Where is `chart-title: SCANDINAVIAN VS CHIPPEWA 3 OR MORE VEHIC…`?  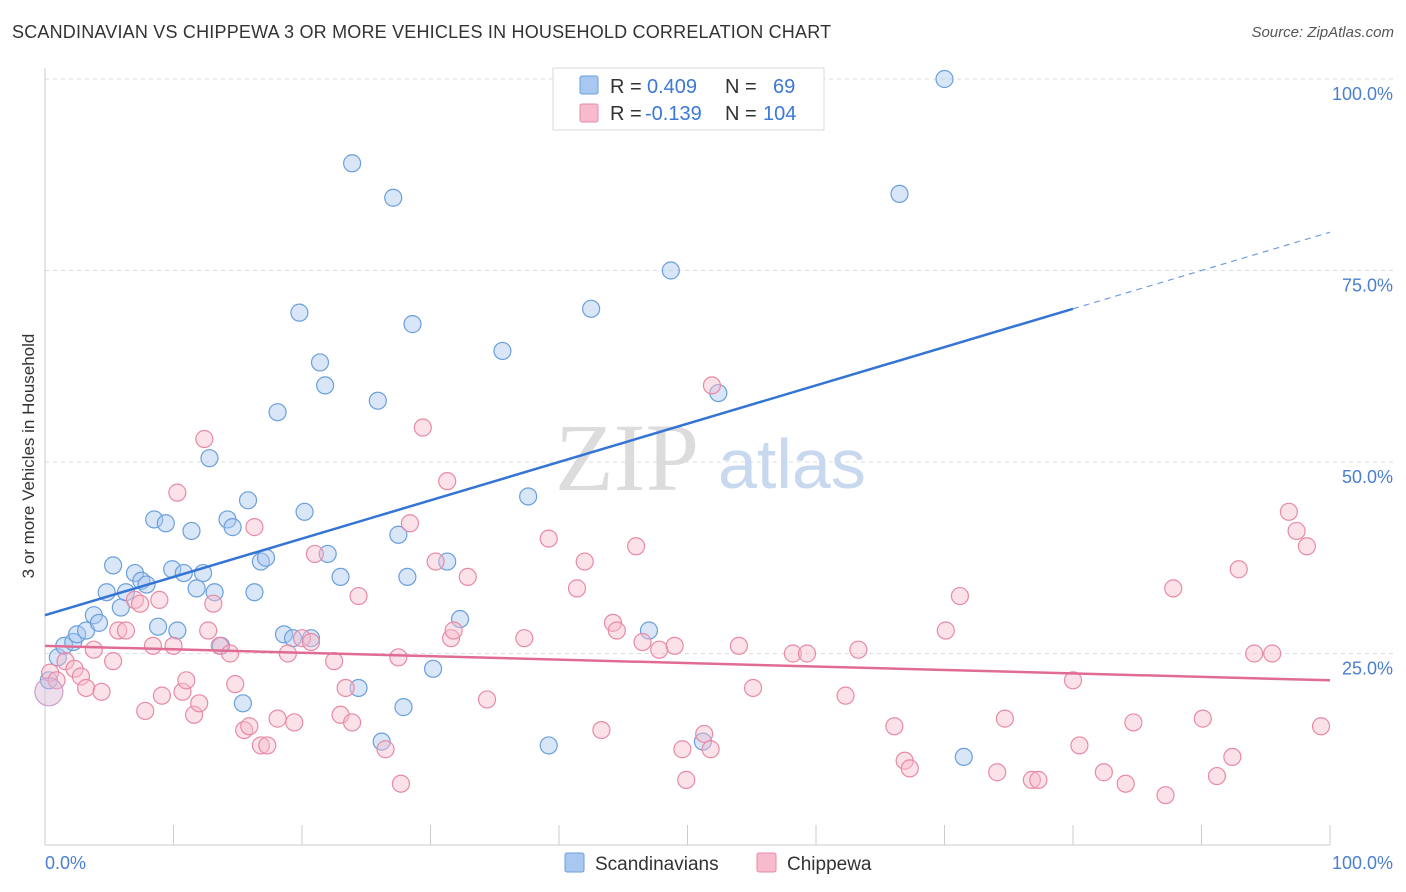
chart-title: SCANDINAVIAN VS CHIPPEWA 3 OR MORE VEHIC… is located at coordinates (422, 32).